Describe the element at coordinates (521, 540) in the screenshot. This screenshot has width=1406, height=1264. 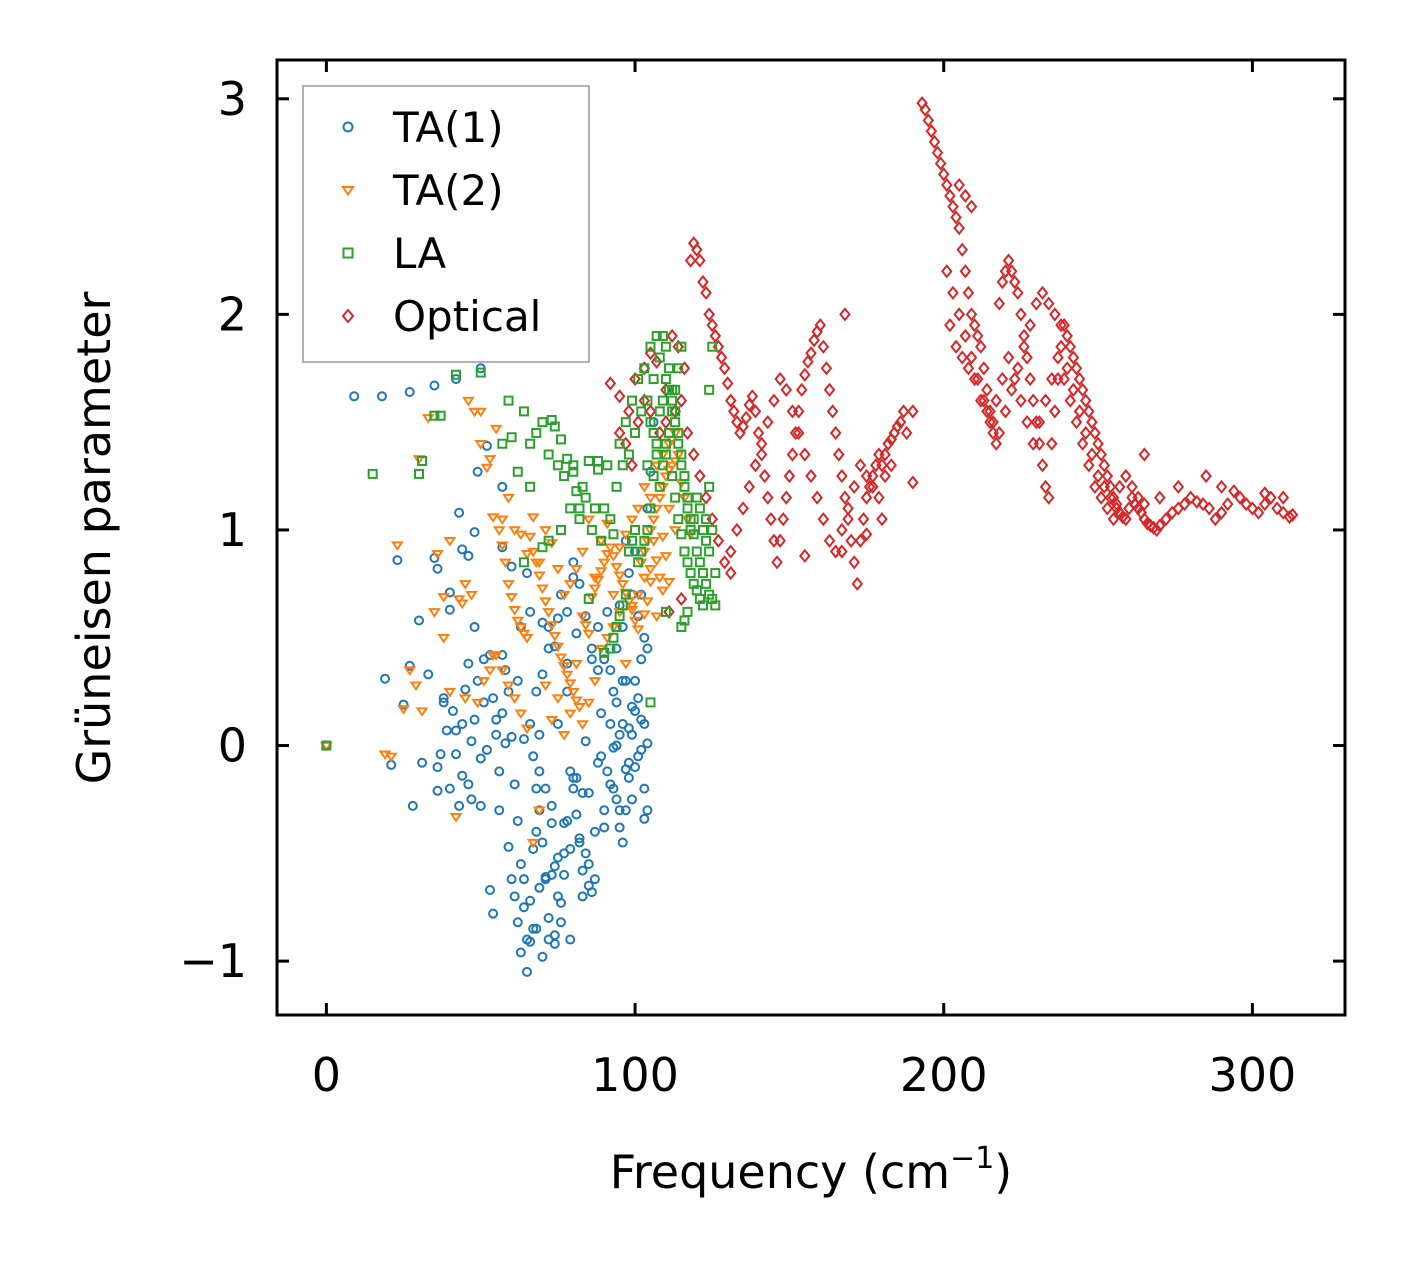
I see `series-la` at that location.